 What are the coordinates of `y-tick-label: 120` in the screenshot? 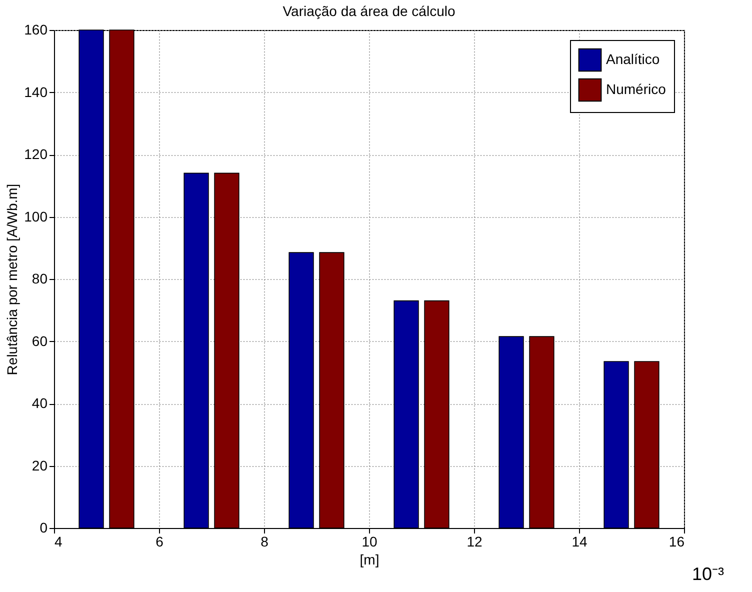 It's located at (36, 154).